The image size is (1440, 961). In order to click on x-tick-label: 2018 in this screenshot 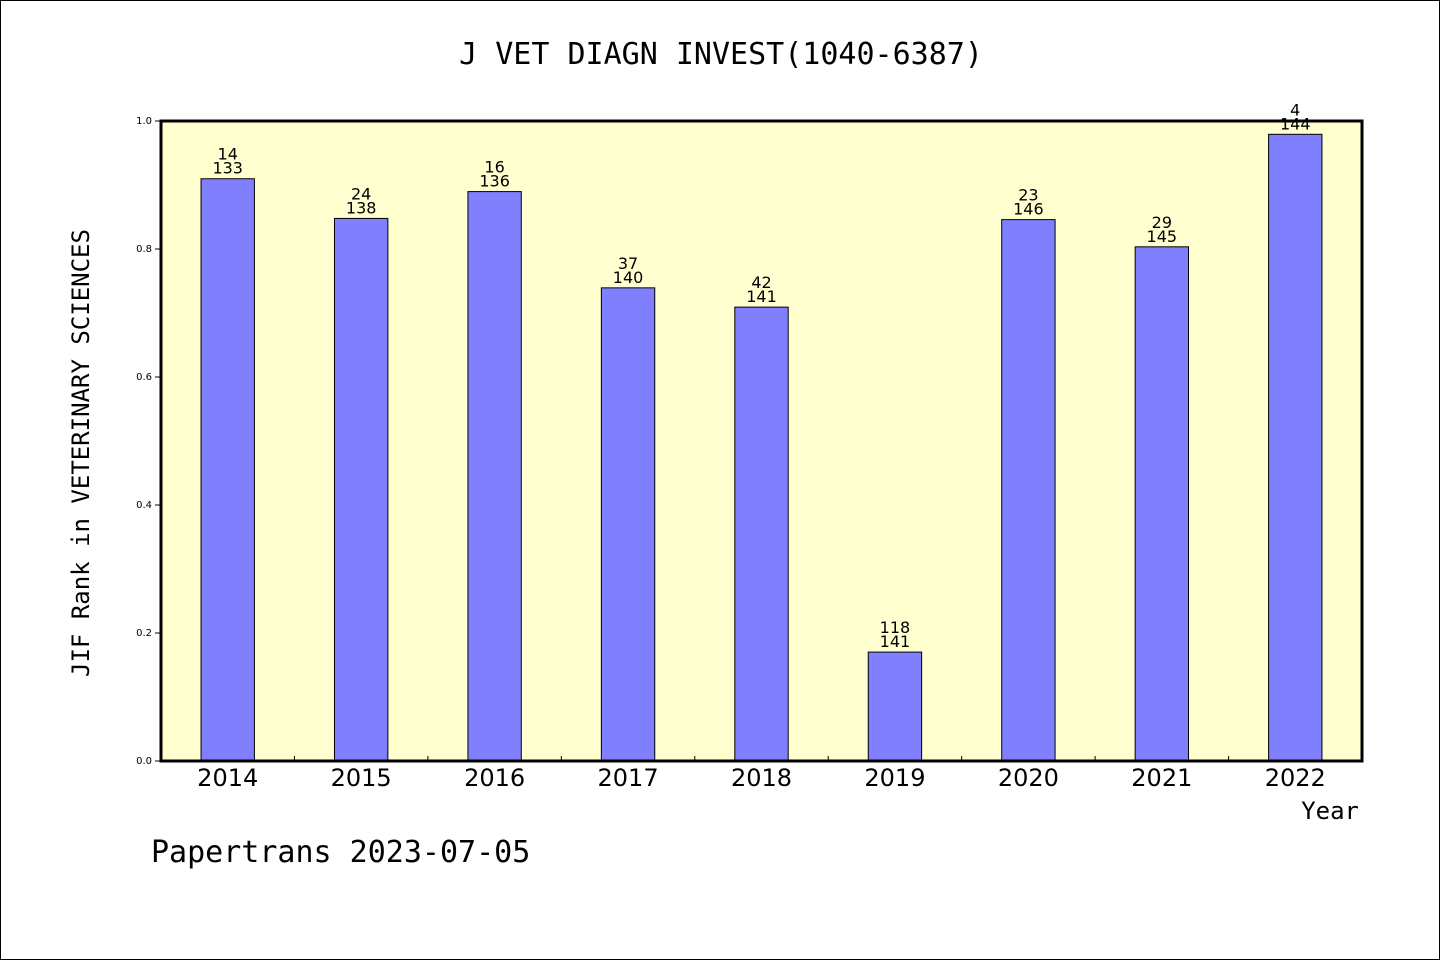, I will do `click(761, 778)`.